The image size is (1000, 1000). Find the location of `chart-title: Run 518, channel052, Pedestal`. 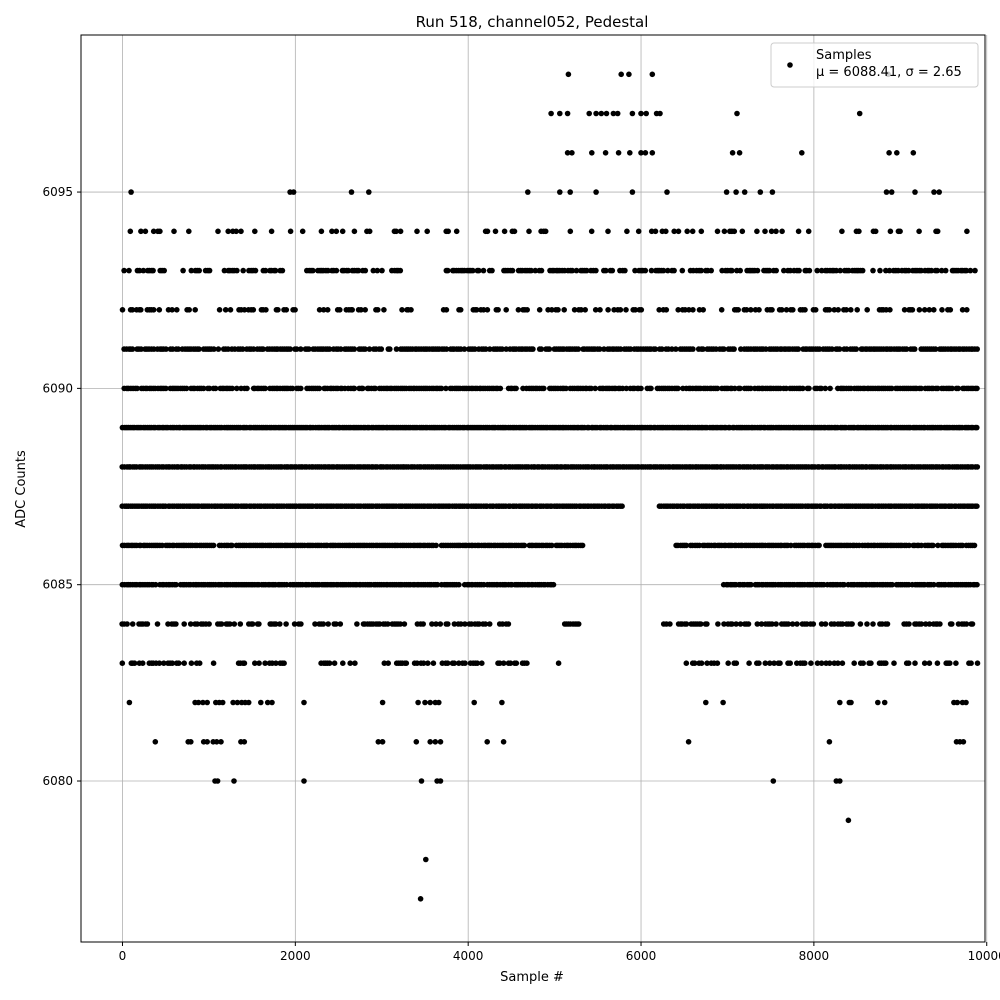

chart-title: Run 518, channel052, Pedestal is located at coordinates (532, 22).